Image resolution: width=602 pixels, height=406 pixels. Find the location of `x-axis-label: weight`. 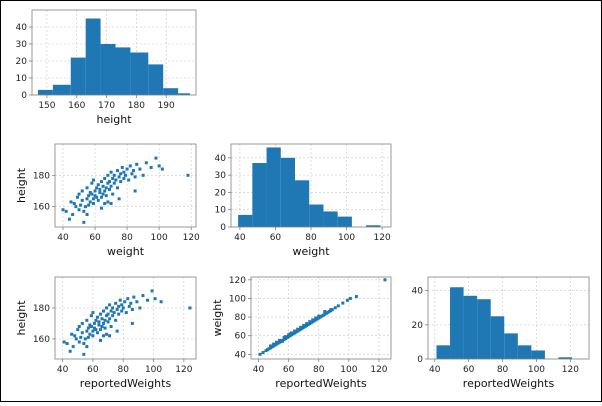

x-axis-label: weight is located at coordinates (126, 251).